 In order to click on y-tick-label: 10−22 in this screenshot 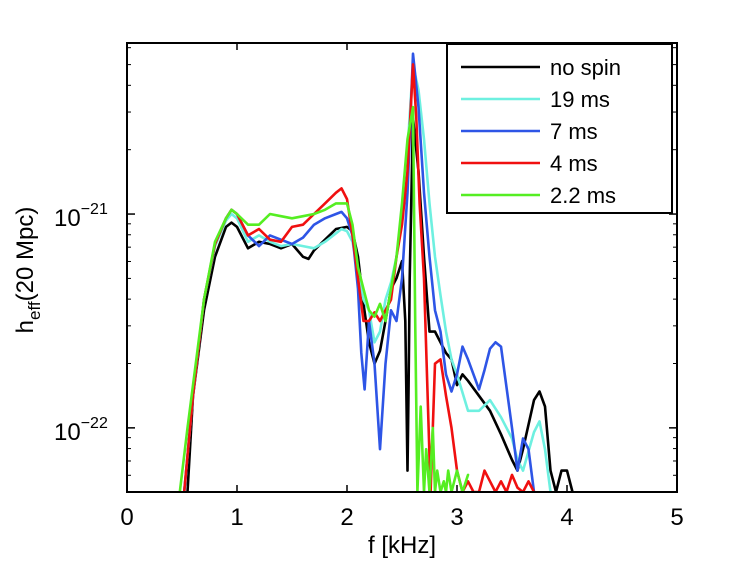, I will do `click(81, 430)`.